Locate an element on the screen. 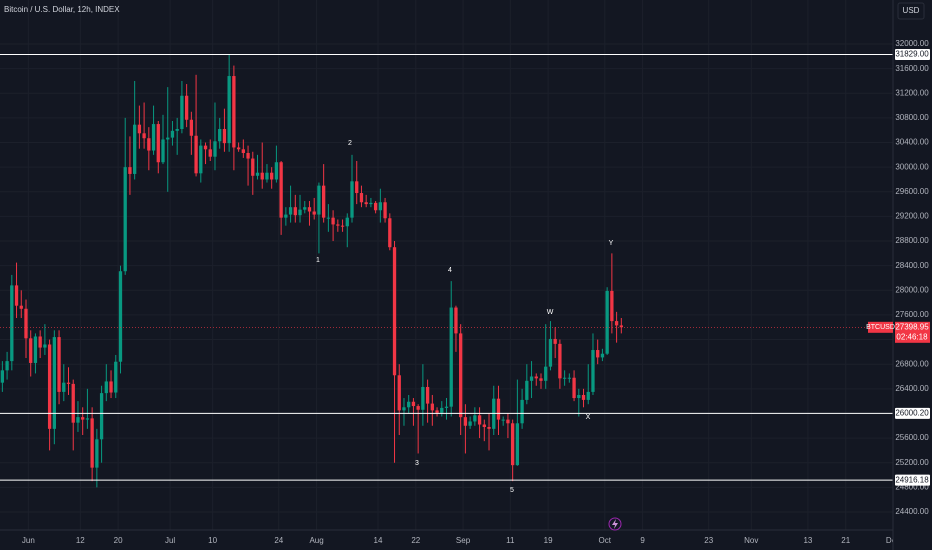 The height and width of the screenshot is (550, 932). x-tick-label: Nov is located at coordinates (751, 540).